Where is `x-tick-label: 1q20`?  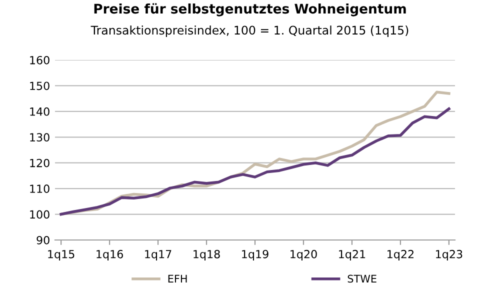 x-tick-label: 1q20 is located at coordinates (303, 255).